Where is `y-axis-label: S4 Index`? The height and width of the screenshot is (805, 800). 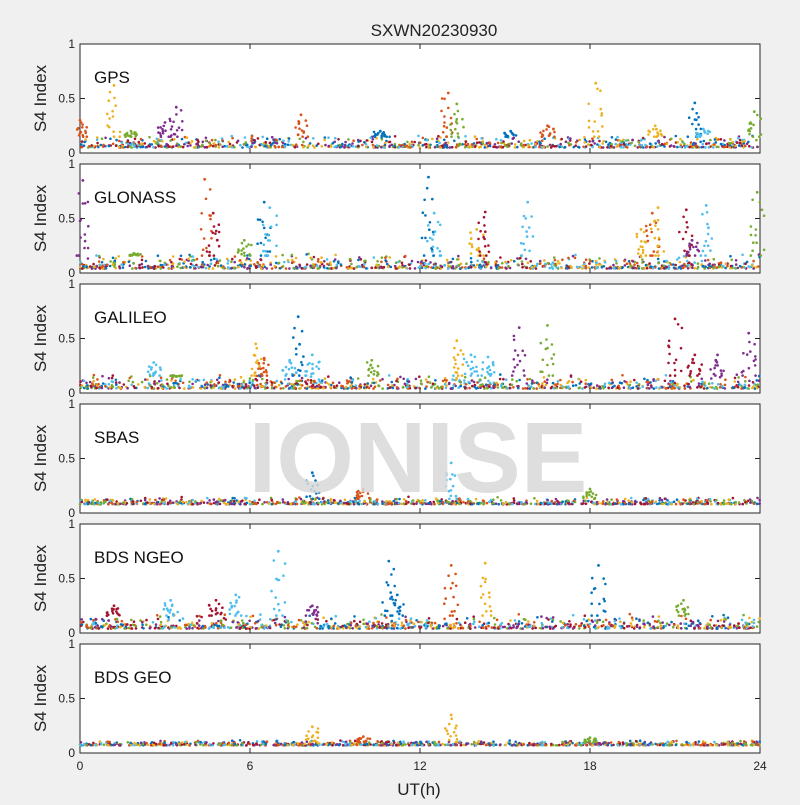 y-axis-label: S4 Index is located at coordinates (40, 98).